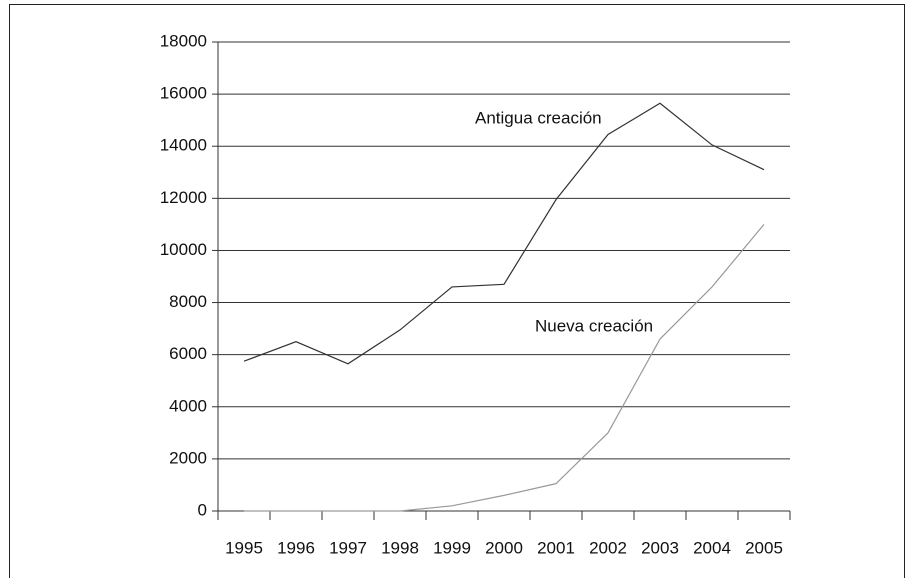 Image resolution: width=906 pixels, height=578 pixels. I want to click on y-tick-label: 10000, so click(183, 249).